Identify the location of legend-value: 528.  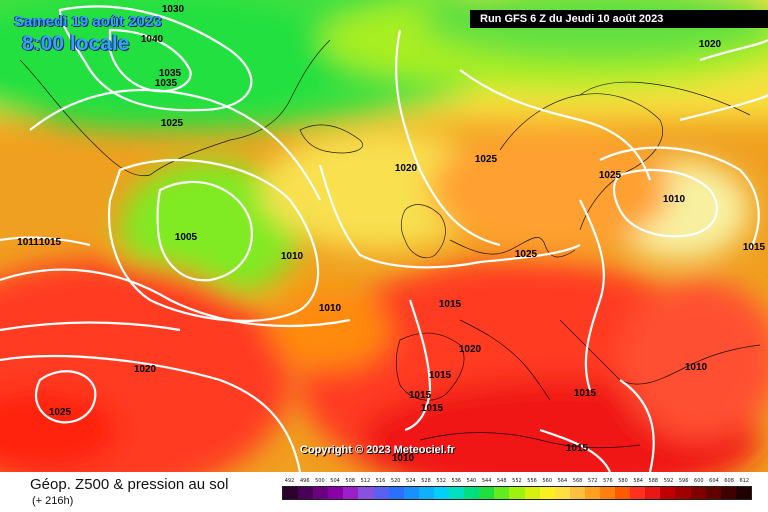
(426, 481).